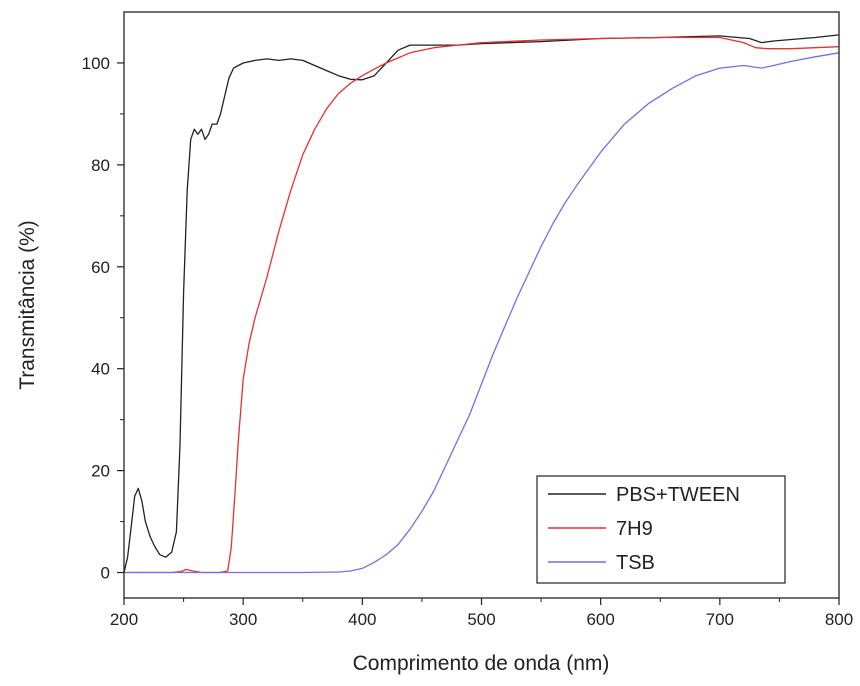 This screenshot has height=686, width=860. Describe the element at coordinates (105, 573) in the screenshot. I see `y-tick-label-0: 0` at that location.